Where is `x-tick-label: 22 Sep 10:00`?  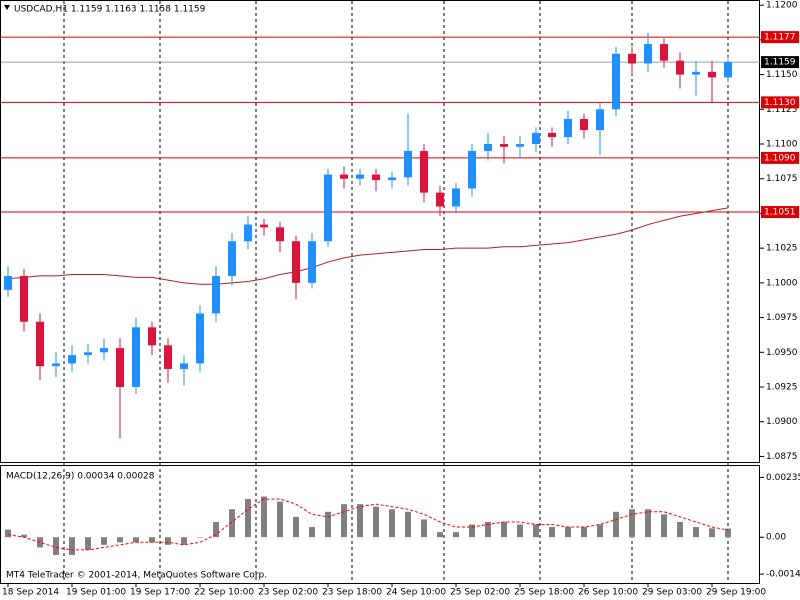 x-tick-label: 22 Sep 10:00 is located at coordinates (224, 593).